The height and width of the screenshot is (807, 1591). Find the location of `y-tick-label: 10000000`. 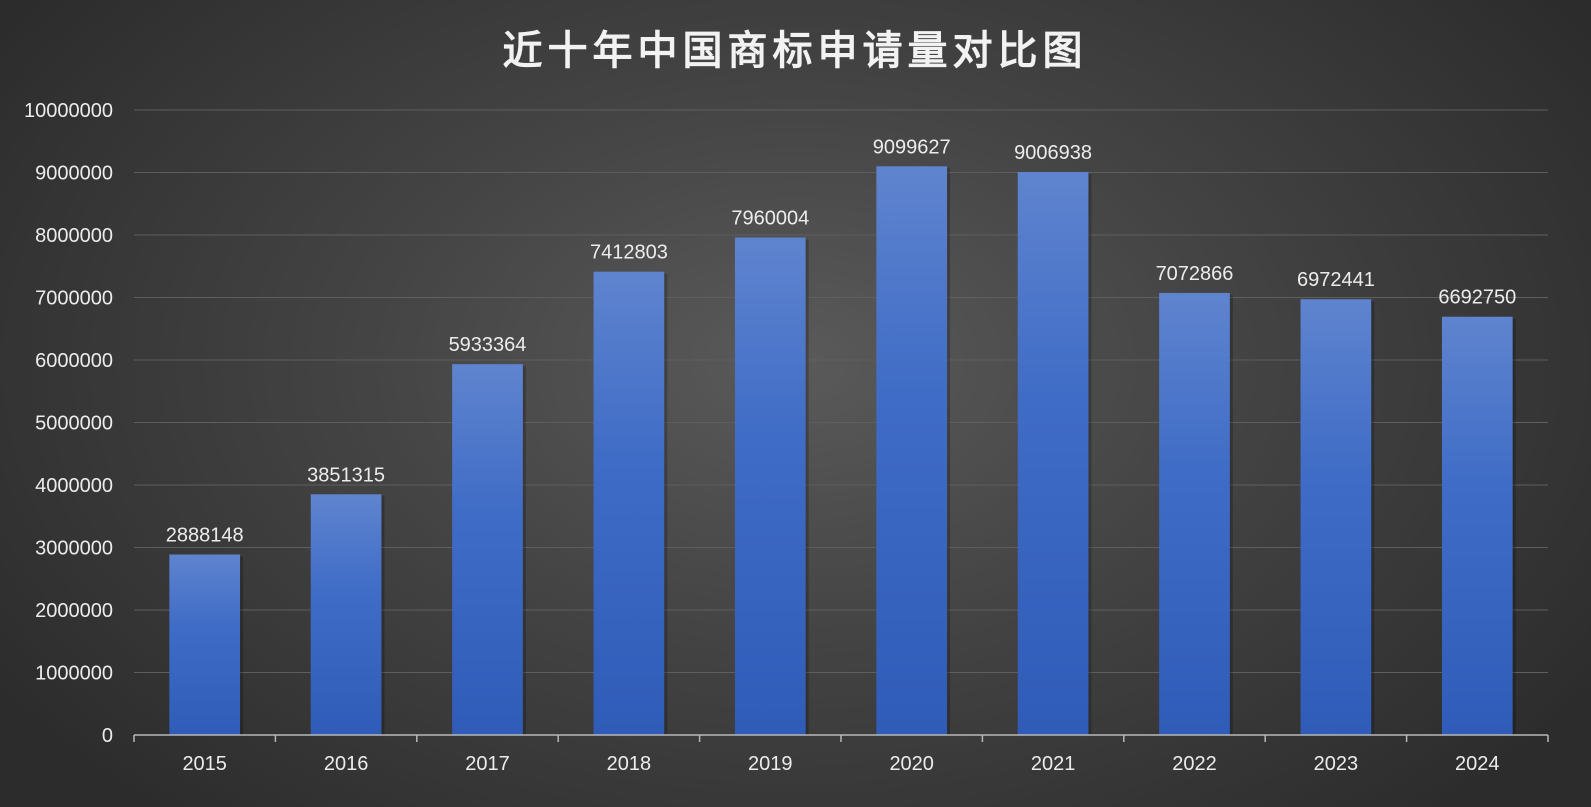

y-tick-label: 10000000 is located at coordinates (68, 111).